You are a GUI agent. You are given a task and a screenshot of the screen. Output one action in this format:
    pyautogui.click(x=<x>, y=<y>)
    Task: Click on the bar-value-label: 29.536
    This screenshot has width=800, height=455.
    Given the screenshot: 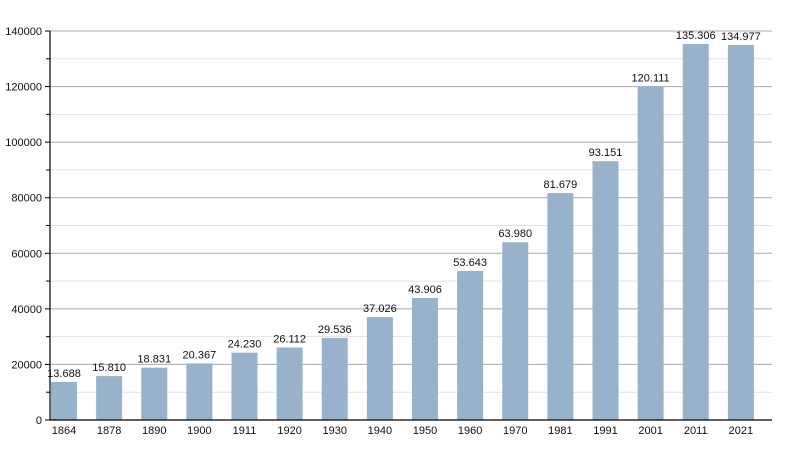 What is the action you would take?
    pyautogui.click(x=335, y=330)
    